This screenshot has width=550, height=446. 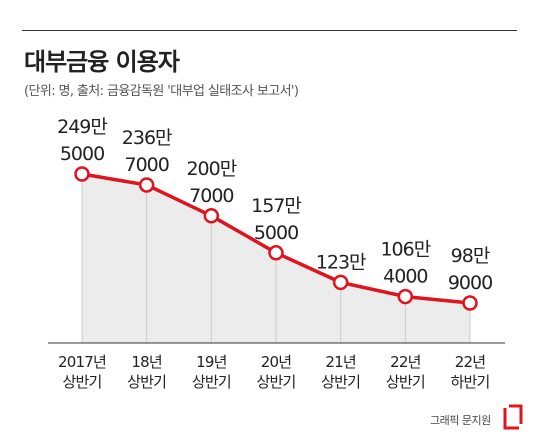 What do you see at coordinates (276, 206) in the screenshot?
I see `data-label: 157만` at bounding box center [276, 206].